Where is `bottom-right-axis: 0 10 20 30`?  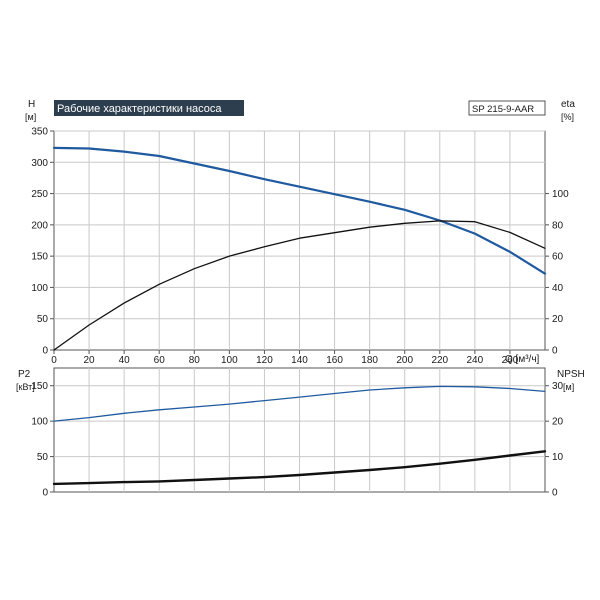 bottom-right-axis: 0 10 20 30 is located at coordinates (554, 440).